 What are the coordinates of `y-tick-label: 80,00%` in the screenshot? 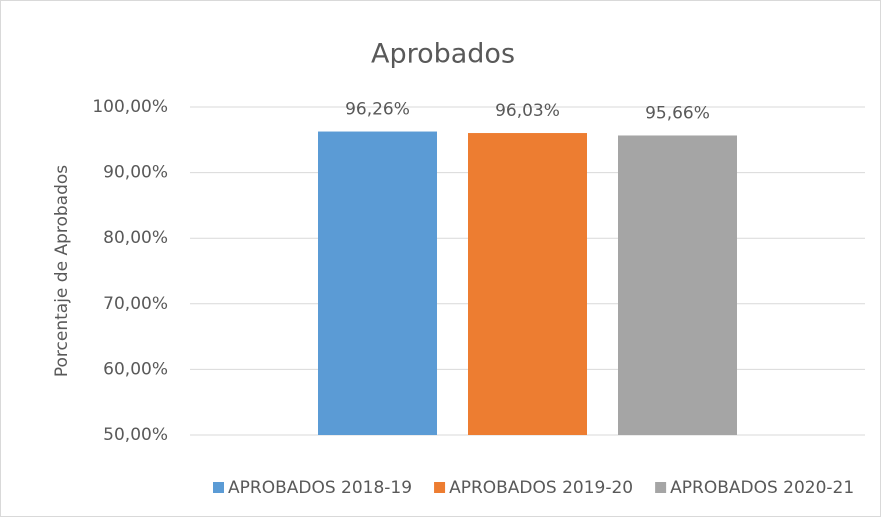 It's located at (135, 238).